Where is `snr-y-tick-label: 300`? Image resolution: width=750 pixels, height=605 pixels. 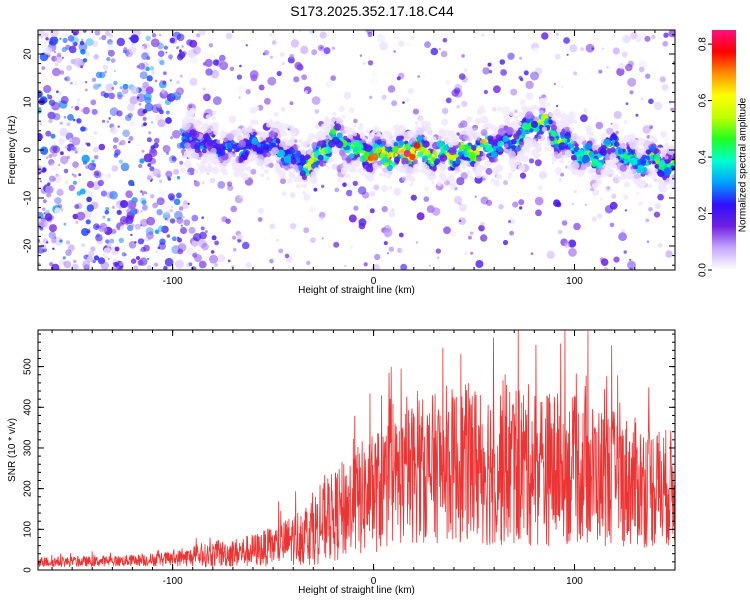
snr-y-tick-label: 300 is located at coordinates (28, 447).